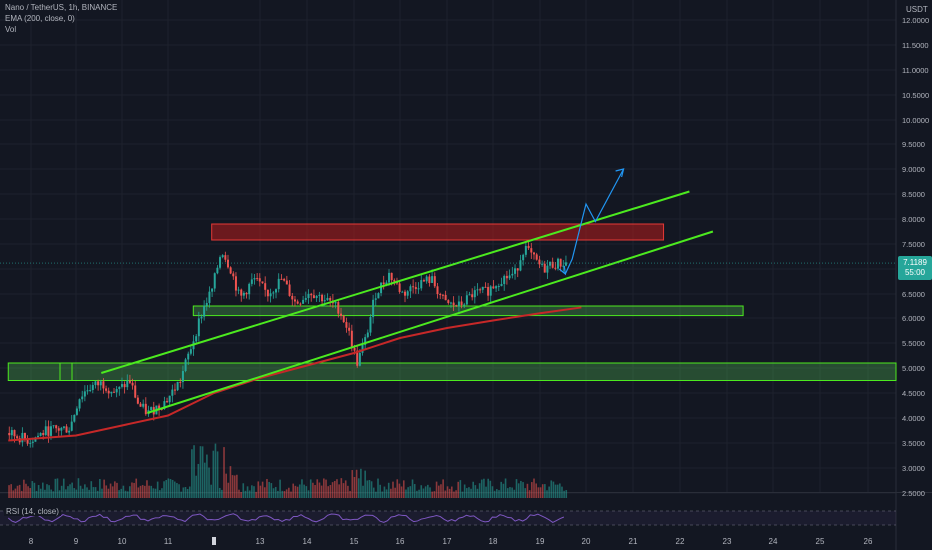 This screenshot has width=932, height=550. What do you see at coordinates (76, 541) in the screenshot?
I see `x-tick-label: 9` at bounding box center [76, 541].